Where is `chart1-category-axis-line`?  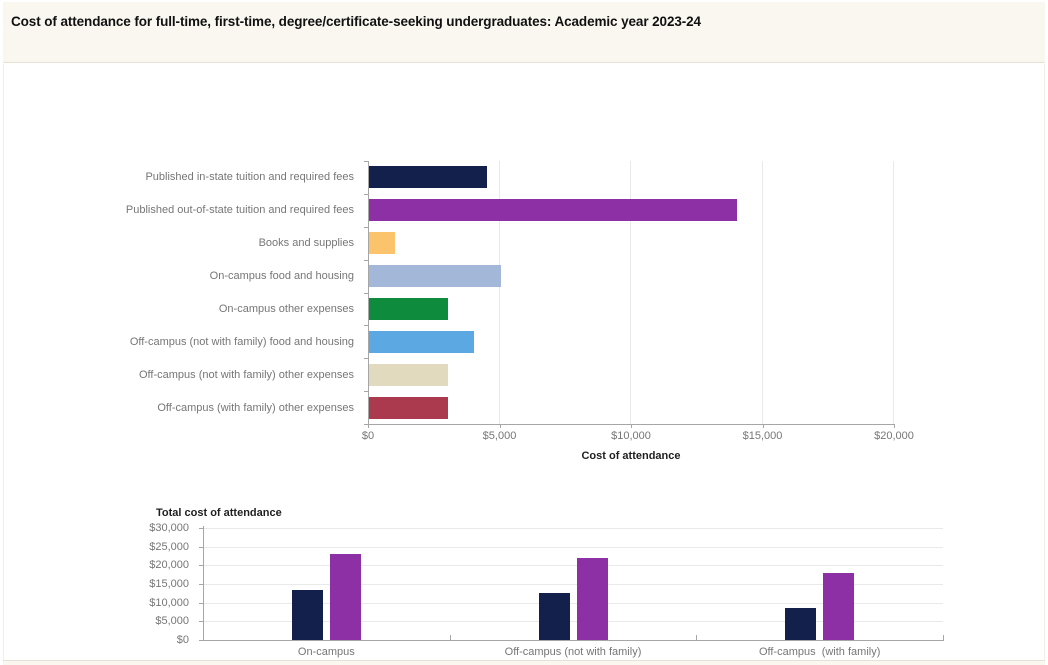
chart1-category-axis-line is located at coordinates (368, 292).